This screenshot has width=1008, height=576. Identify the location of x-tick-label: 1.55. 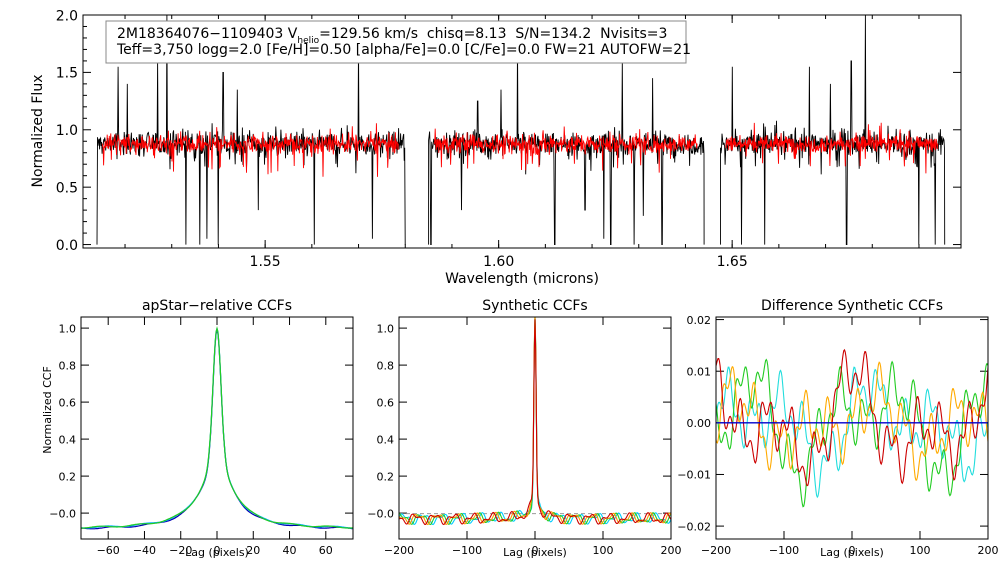
(265, 262).